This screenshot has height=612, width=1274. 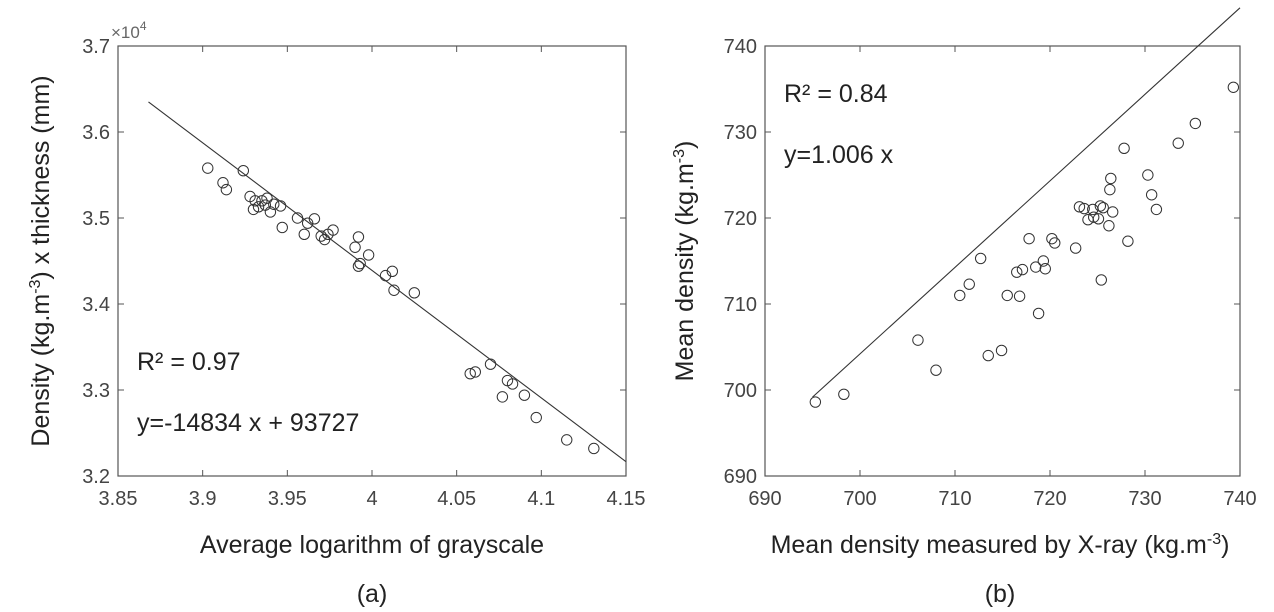 What do you see at coordinates (118, 499) in the screenshot?
I see `x-tick-label: 3.85` at bounding box center [118, 499].